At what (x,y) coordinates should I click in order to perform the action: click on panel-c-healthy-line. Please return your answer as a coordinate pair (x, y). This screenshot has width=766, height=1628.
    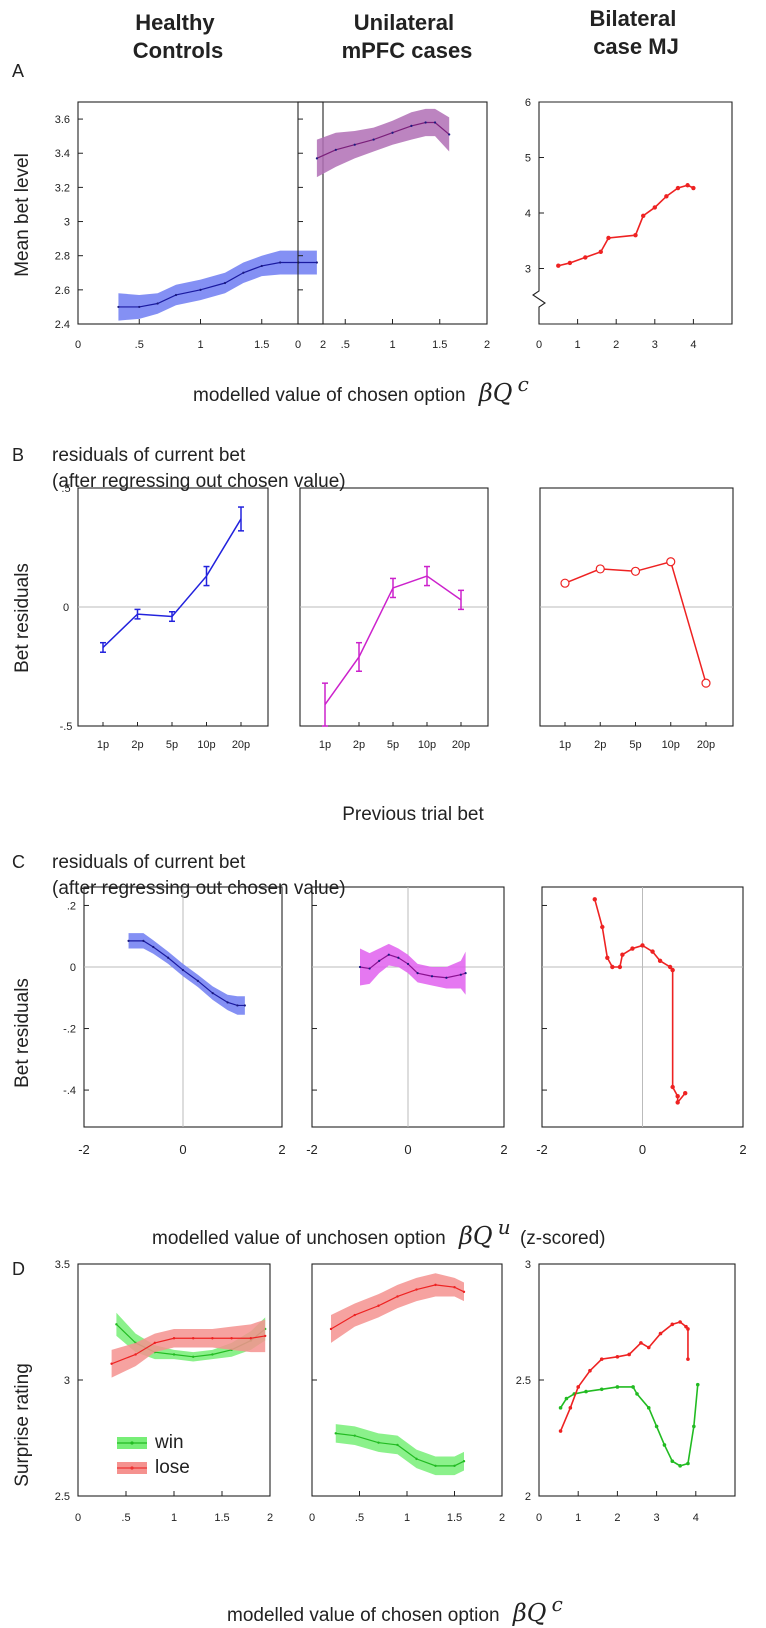
    Looking at the image, I should click on (186, 973).